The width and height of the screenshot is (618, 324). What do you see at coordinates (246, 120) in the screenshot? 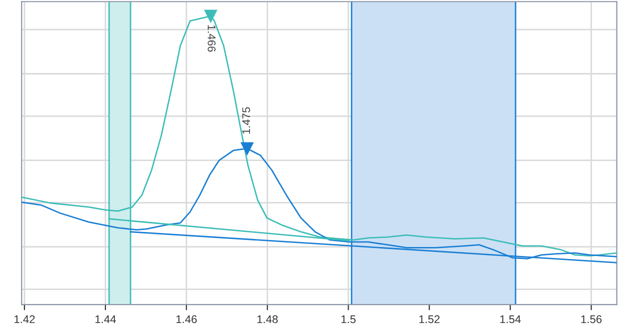
I see `annotation: 1.475` at bounding box center [246, 120].